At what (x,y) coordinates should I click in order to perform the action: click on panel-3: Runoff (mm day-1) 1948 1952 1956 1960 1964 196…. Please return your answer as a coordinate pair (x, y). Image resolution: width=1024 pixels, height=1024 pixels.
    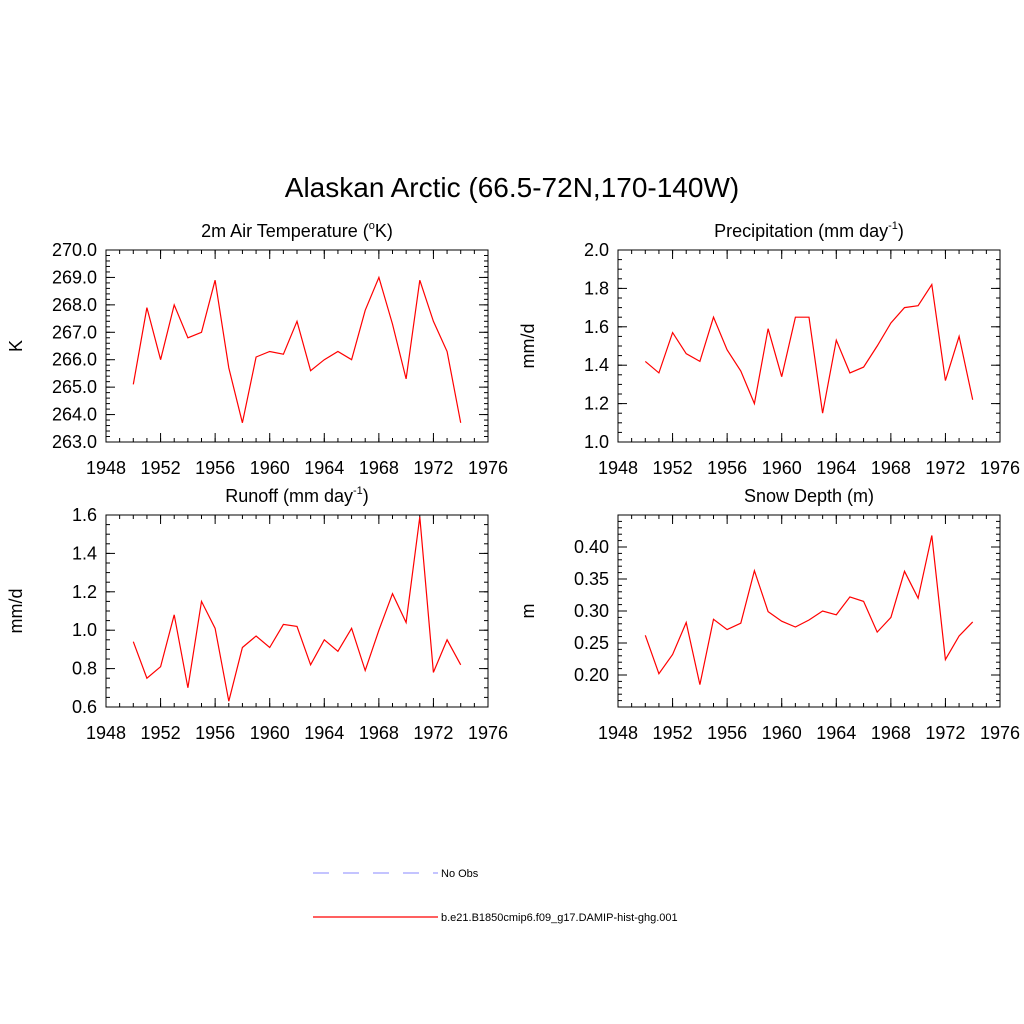
    Looking at the image, I should click on (257, 614).